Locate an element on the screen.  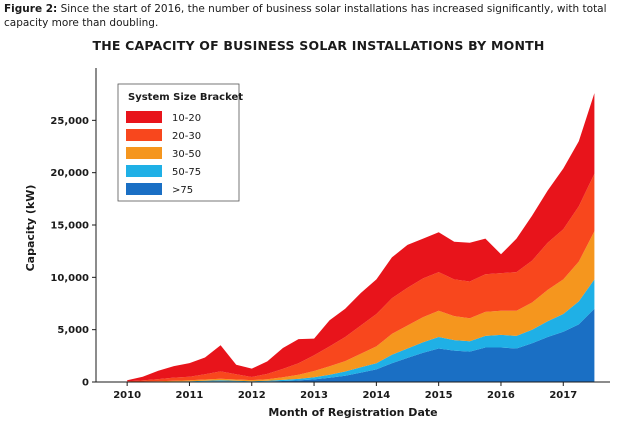
x-tick-label: 2015 is located at coordinates (439, 395).